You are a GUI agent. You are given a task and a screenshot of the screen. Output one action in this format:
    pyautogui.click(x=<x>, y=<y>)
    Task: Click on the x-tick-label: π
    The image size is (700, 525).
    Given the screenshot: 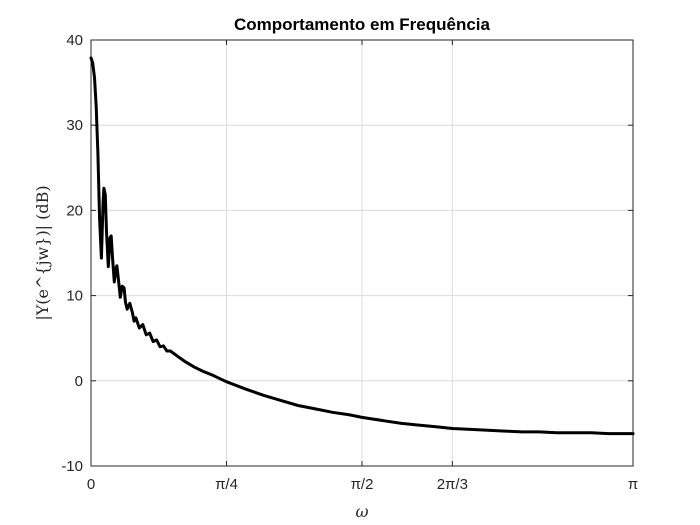 What is the action you would take?
    pyautogui.click(x=633, y=484)
    